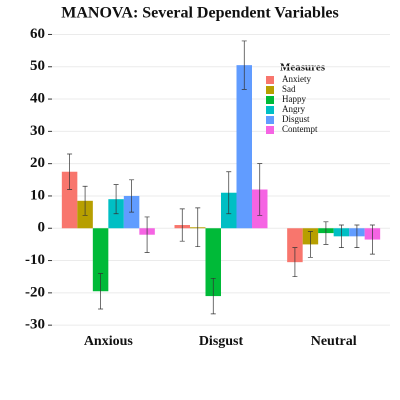 The width and height of the screenshot is (400, 400). What do you see at coordinates (296, 79) in the screenshot?
I see `legend-label: Anxiety` at bounding box center [296, 79].